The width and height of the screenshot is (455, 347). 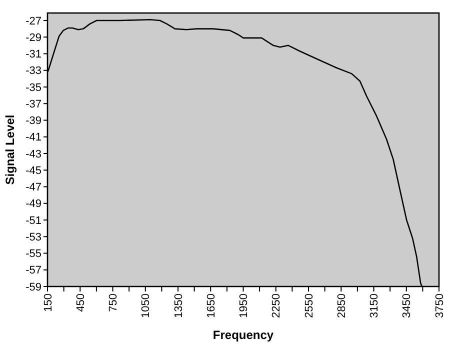 I want to click on x-tick-label: 1350, so click(x=178, y=306).